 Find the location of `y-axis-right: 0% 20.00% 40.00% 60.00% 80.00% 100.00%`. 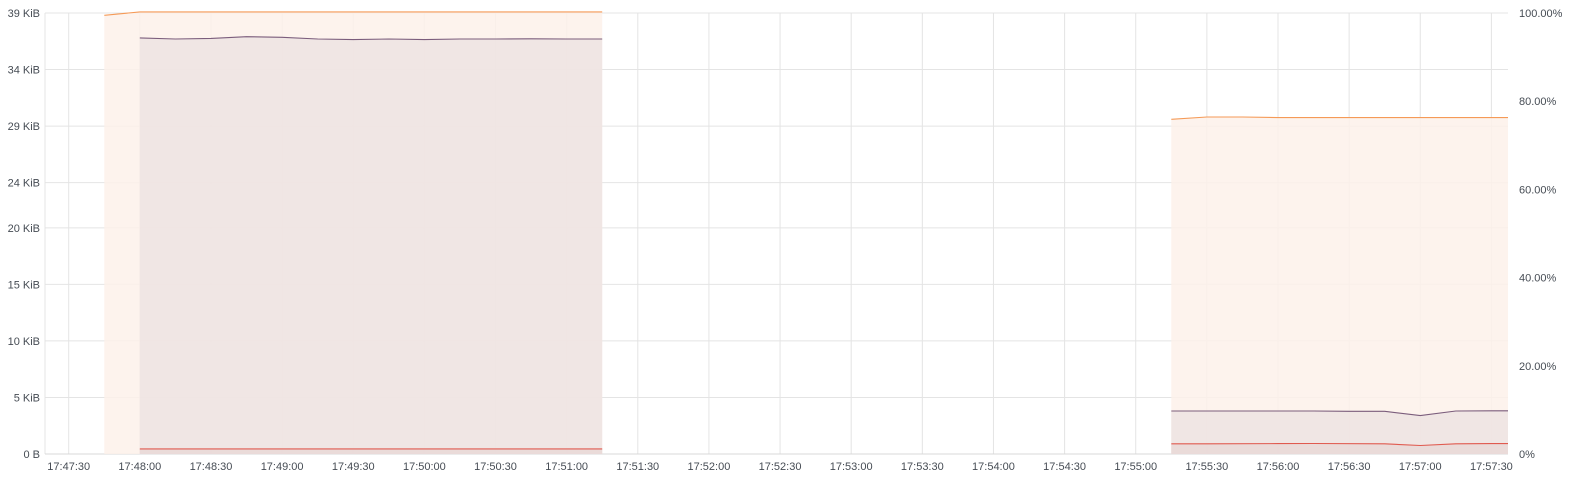

y-axis-right: 0% 20.00% 40.00% 60.00% 80.00% 100.00% is located at coordinates (1541, 234).